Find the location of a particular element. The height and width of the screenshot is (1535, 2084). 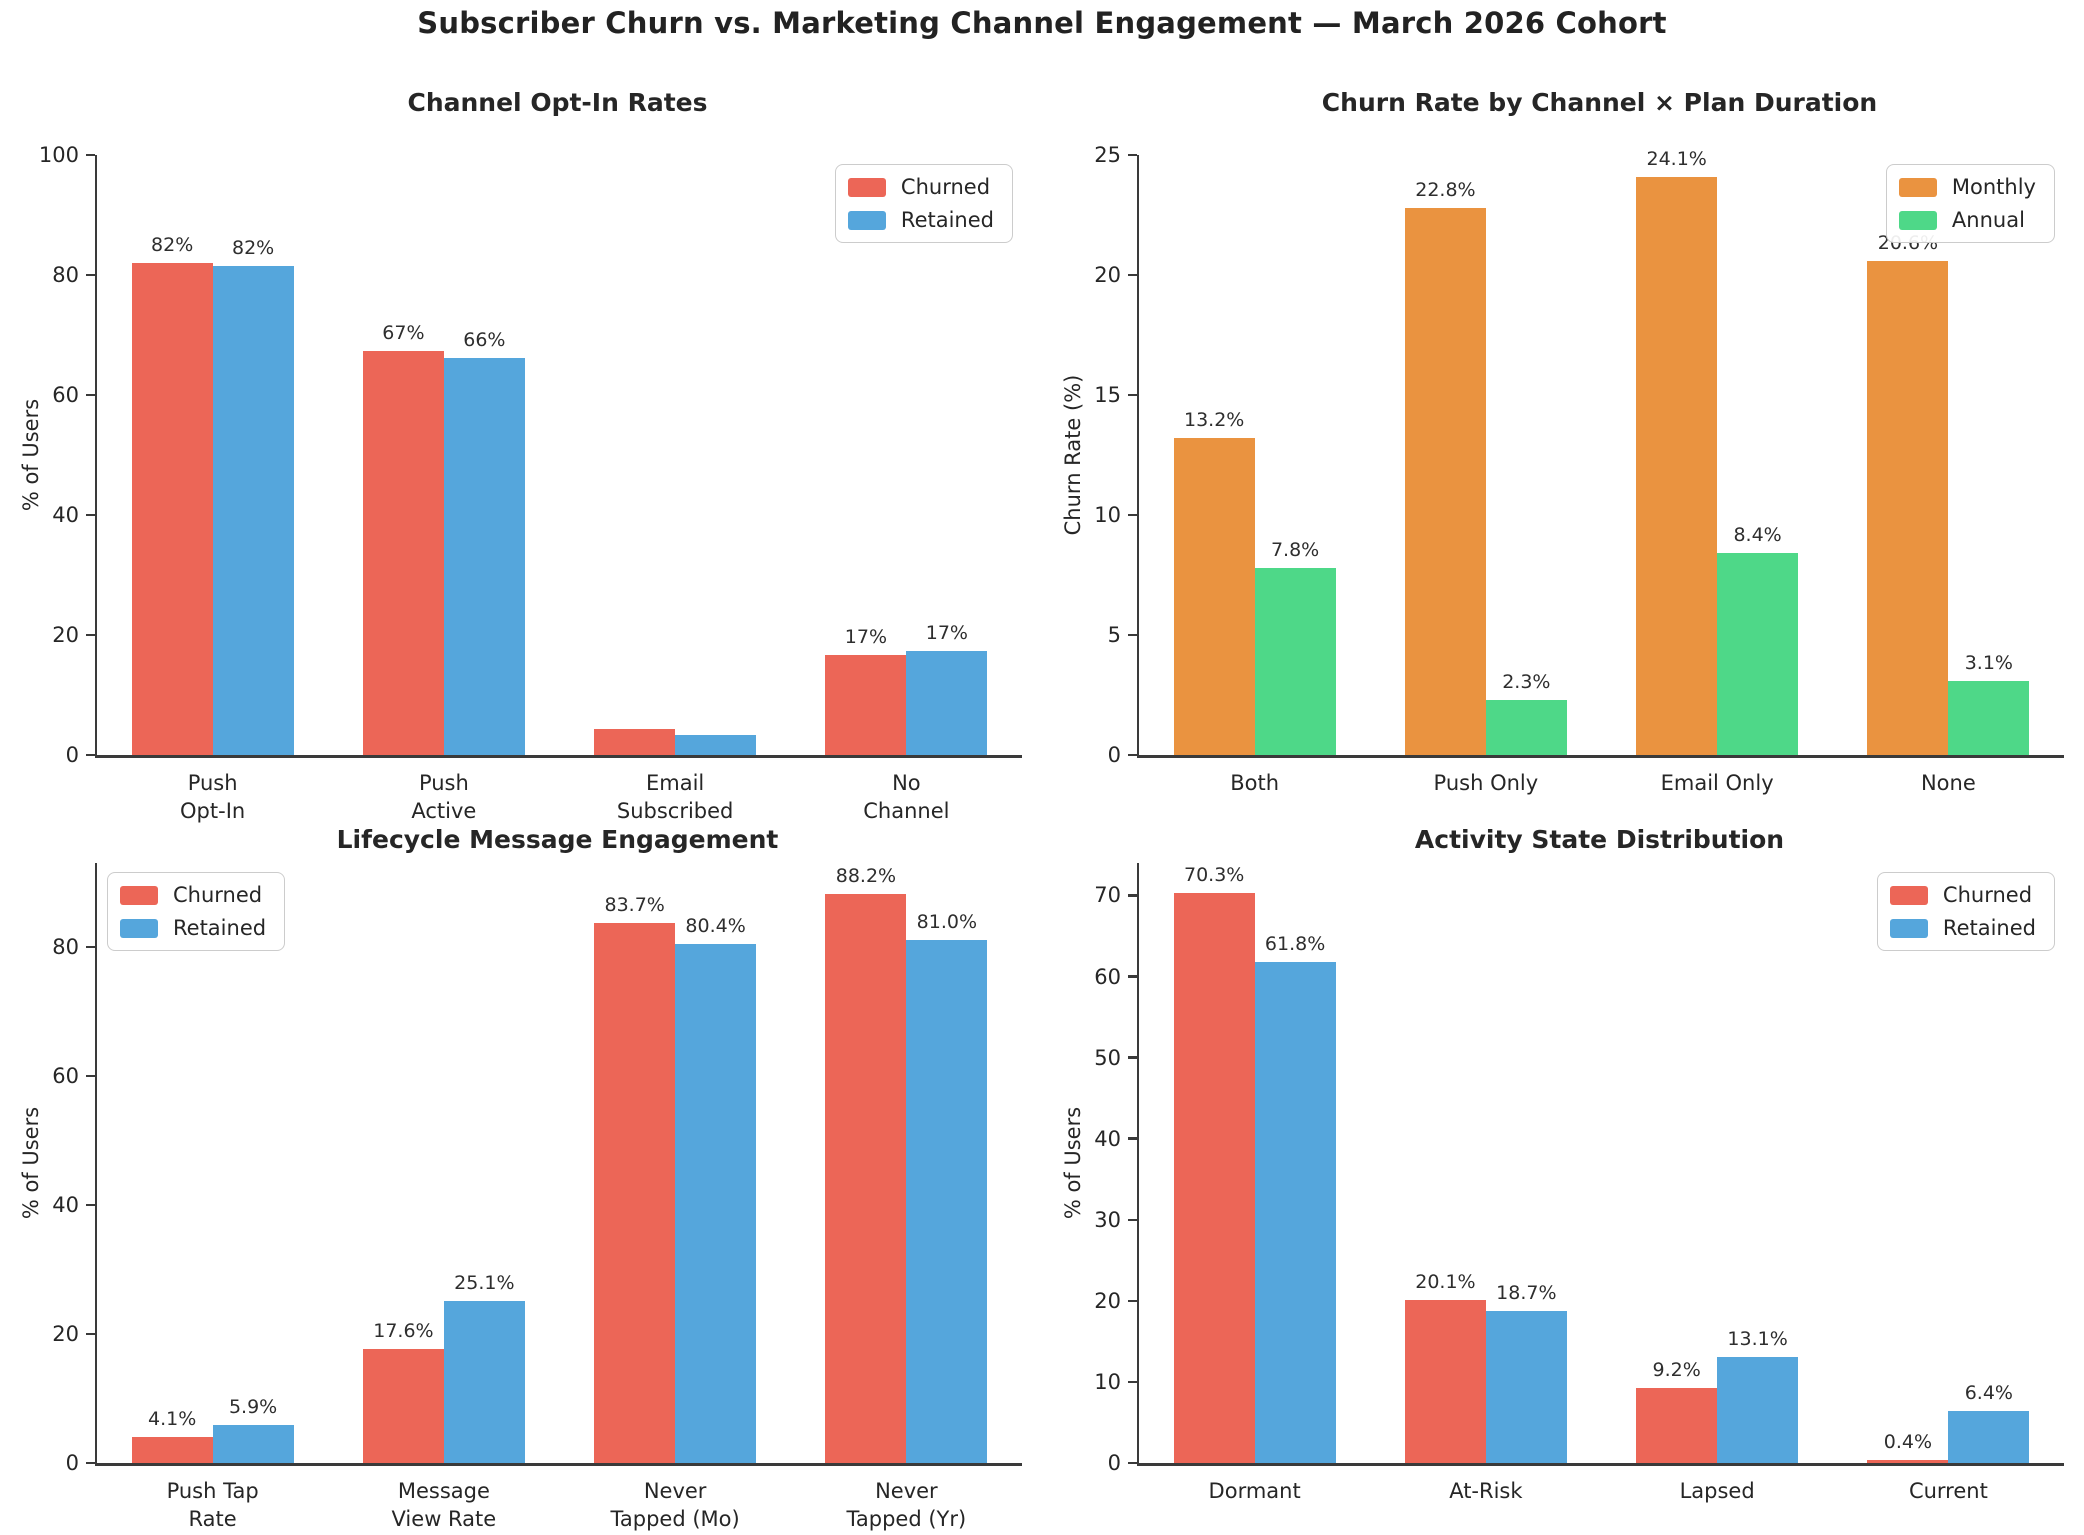

bar-churned is located at coordinates (635, 742).